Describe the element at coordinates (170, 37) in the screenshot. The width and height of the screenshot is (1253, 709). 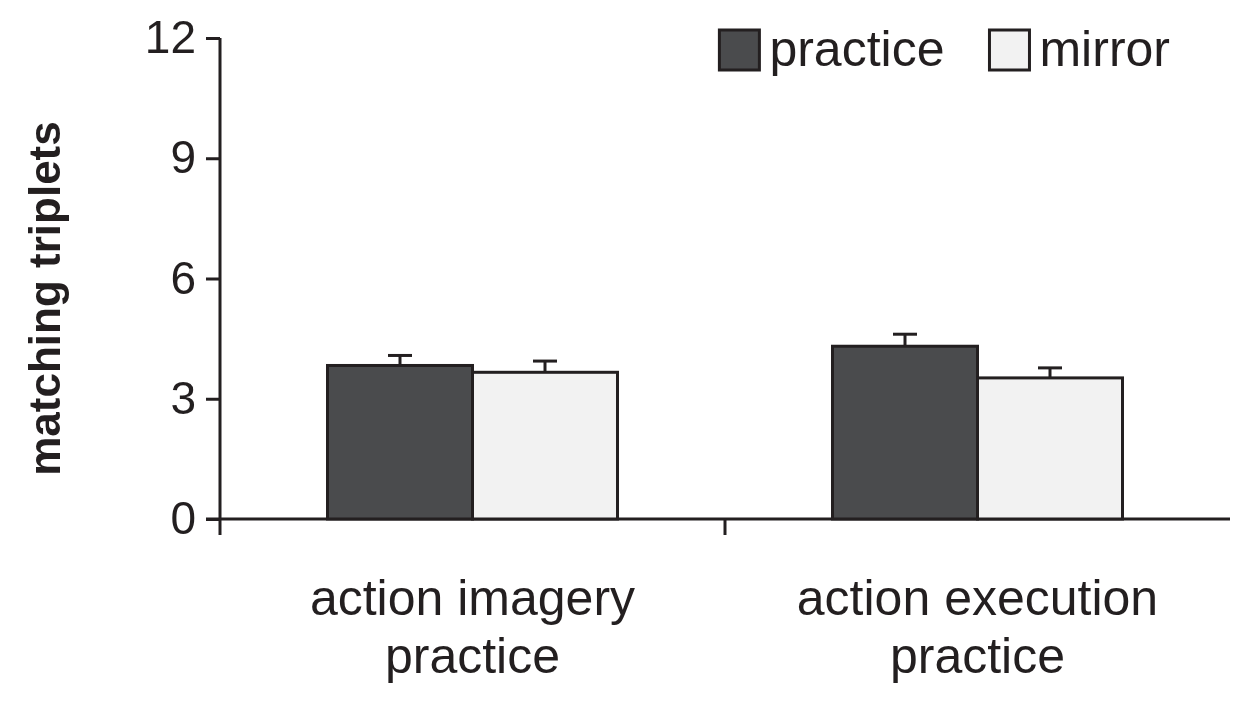
I see `y-tick-label: 12` at that location.